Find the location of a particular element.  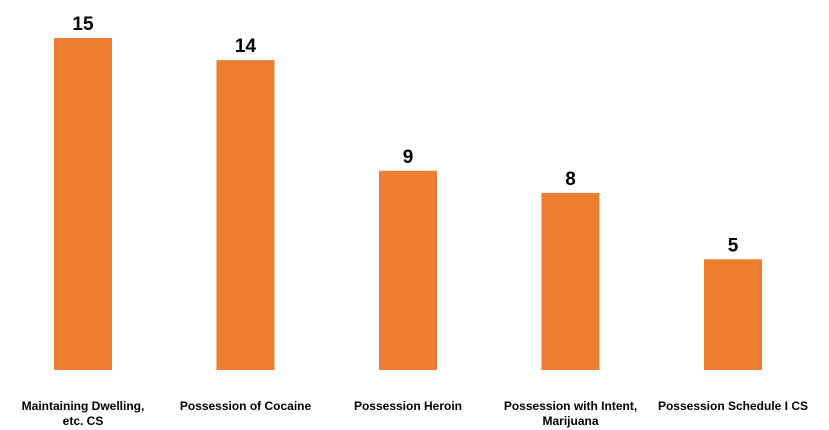

category-label-line: Possession of Cocaine is located at coordinates (246, 406).